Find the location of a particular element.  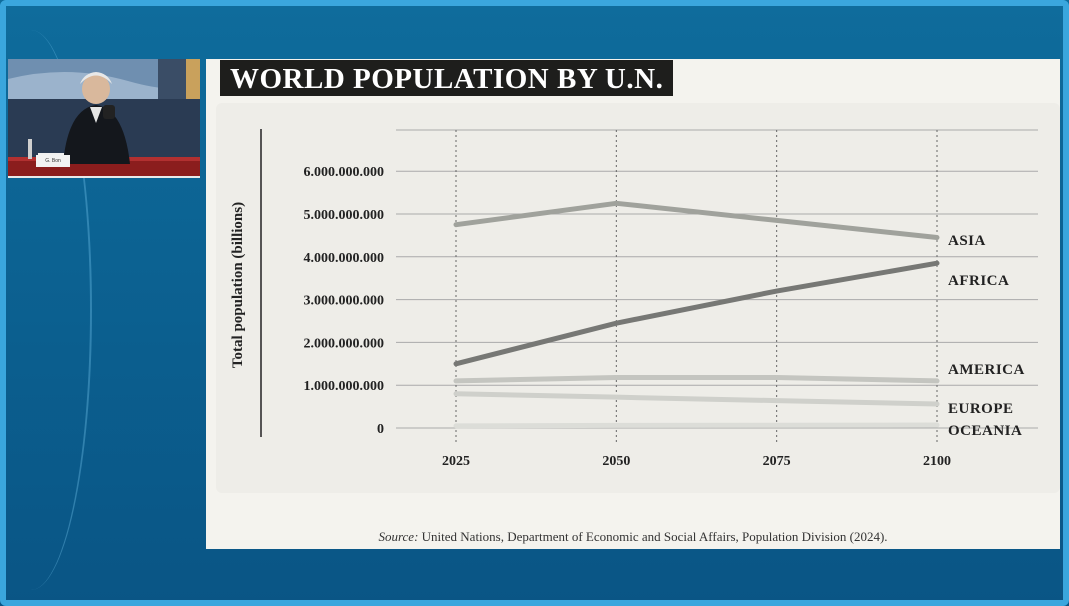

y-tick-label: 6.000.000.000 is located at coordinates (344, 172).